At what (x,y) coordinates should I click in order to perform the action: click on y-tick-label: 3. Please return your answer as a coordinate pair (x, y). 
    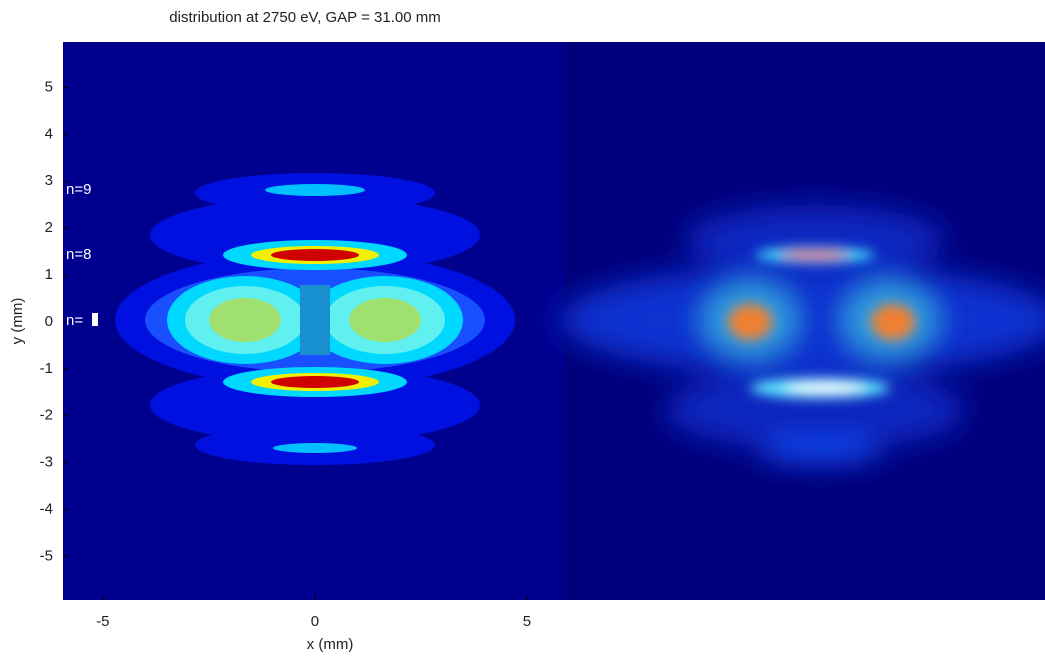
    Looking at the image, I should click on (49, 180).